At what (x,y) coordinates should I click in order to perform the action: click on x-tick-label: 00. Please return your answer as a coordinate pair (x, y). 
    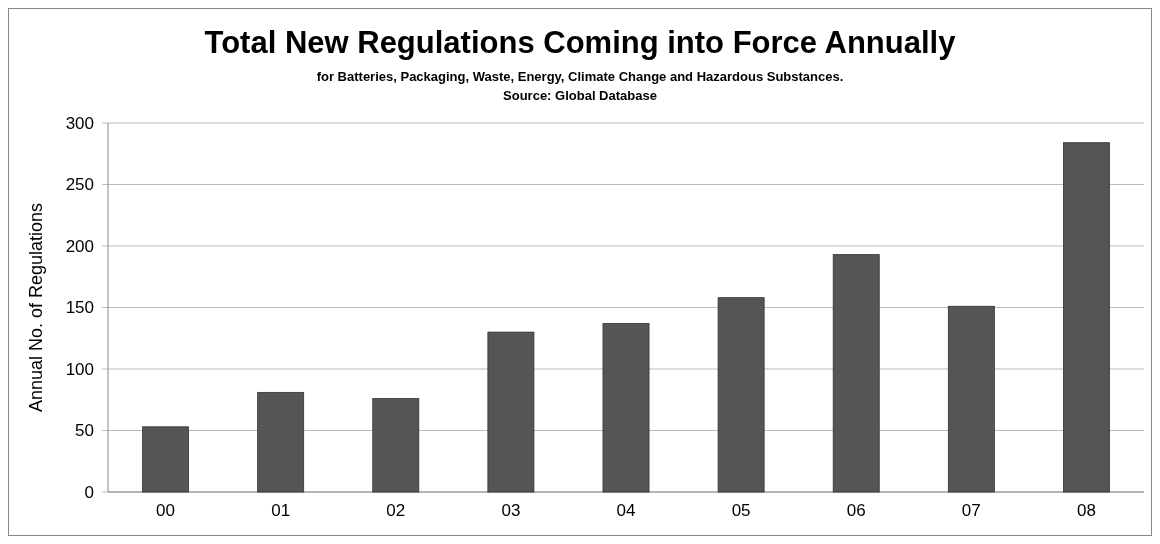
    Looking at the image, I should click on (166, 510).